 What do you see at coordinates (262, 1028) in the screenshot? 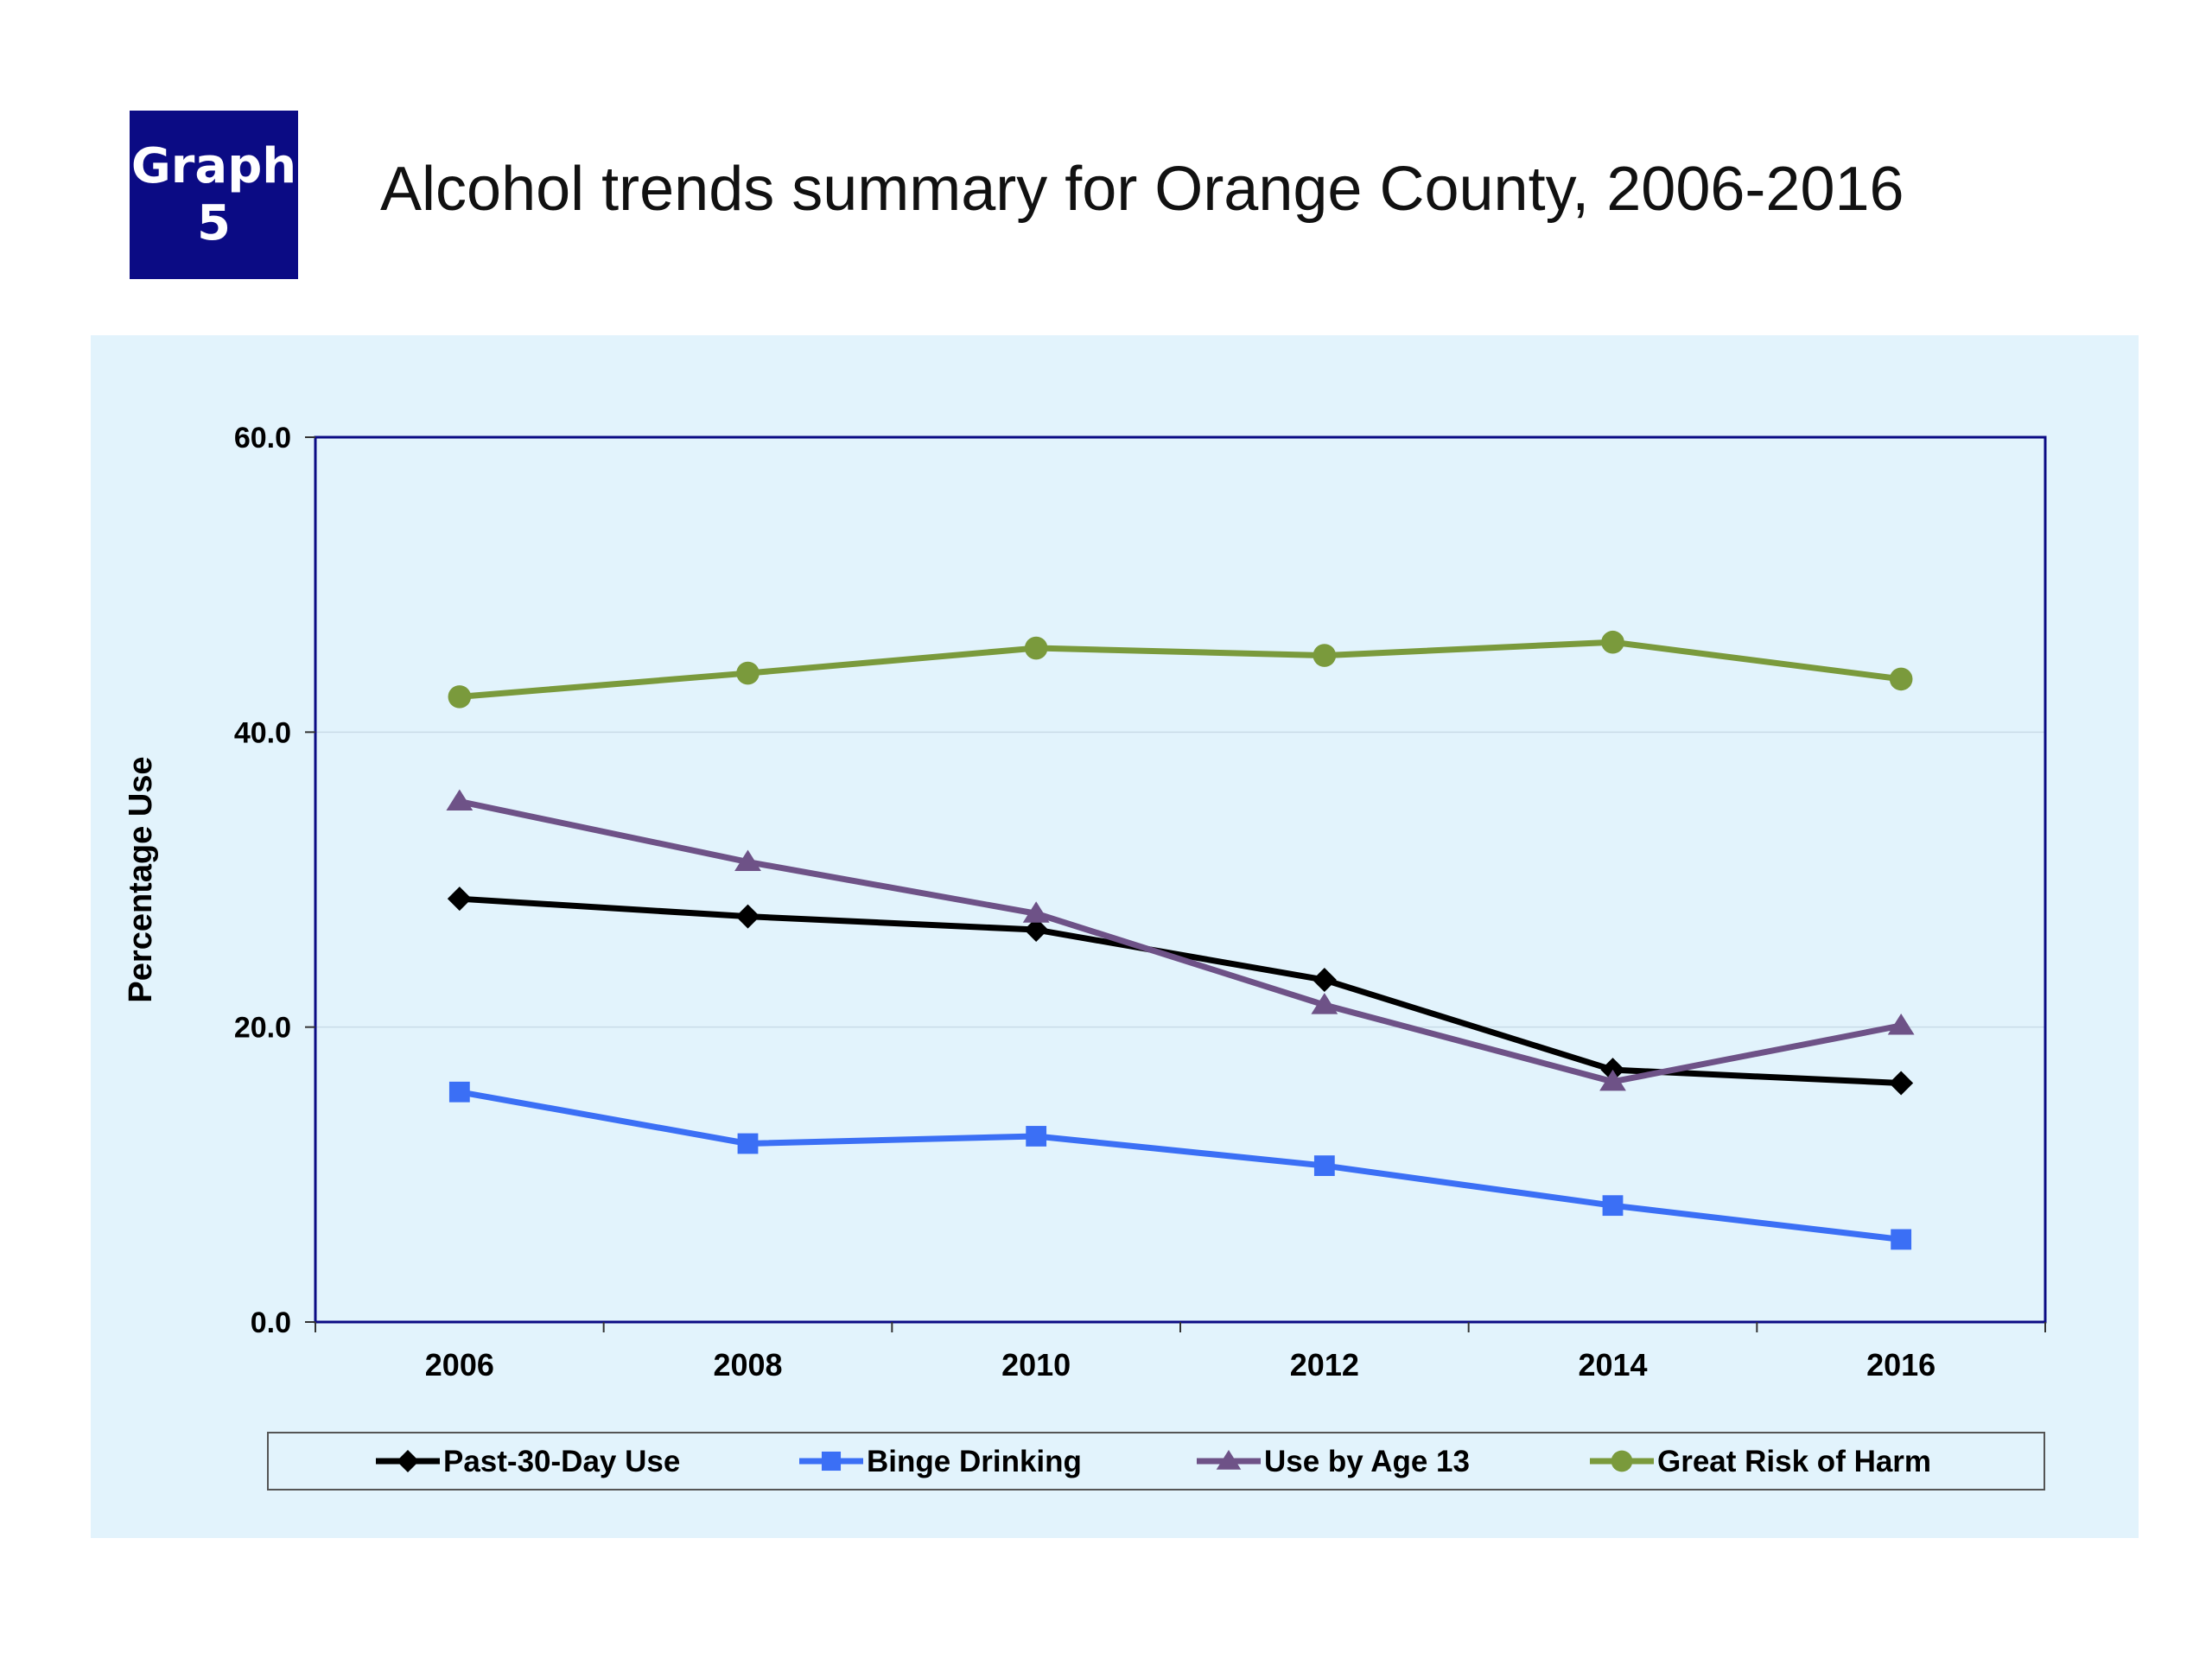
I see `y-tick-label: 20.0` at bounding box center [262, 1028].